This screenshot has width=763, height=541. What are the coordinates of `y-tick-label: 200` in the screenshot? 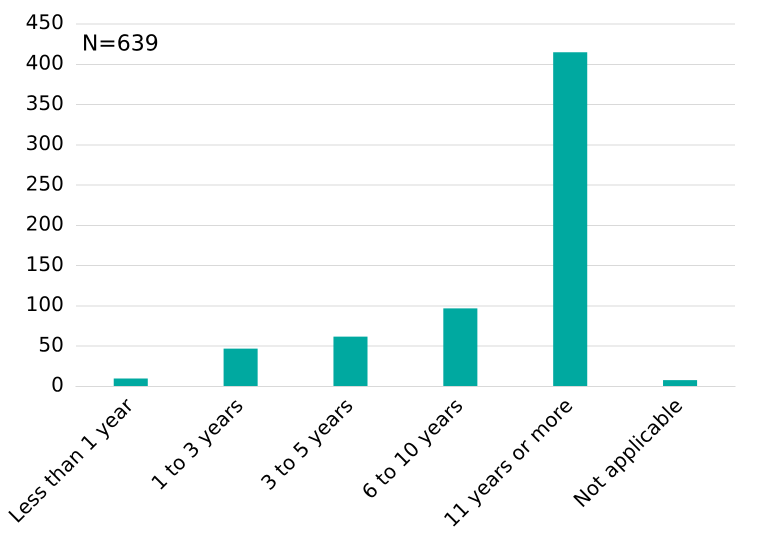 It's located at (45, 224).